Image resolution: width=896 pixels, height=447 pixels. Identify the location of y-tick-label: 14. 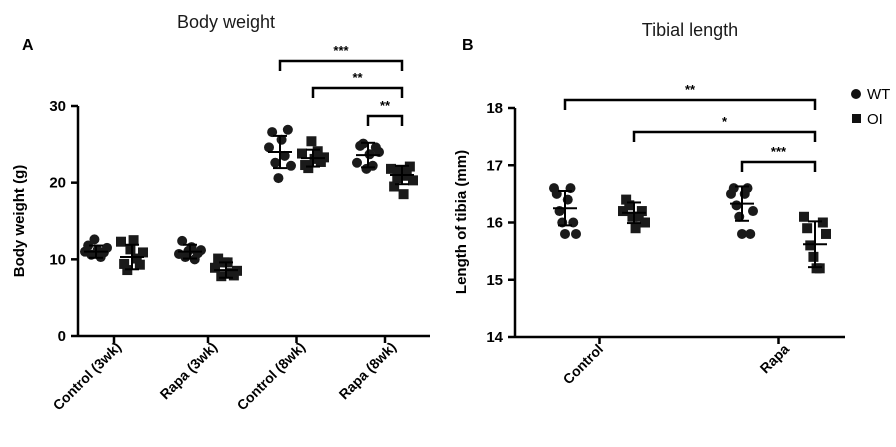
(494, 337).